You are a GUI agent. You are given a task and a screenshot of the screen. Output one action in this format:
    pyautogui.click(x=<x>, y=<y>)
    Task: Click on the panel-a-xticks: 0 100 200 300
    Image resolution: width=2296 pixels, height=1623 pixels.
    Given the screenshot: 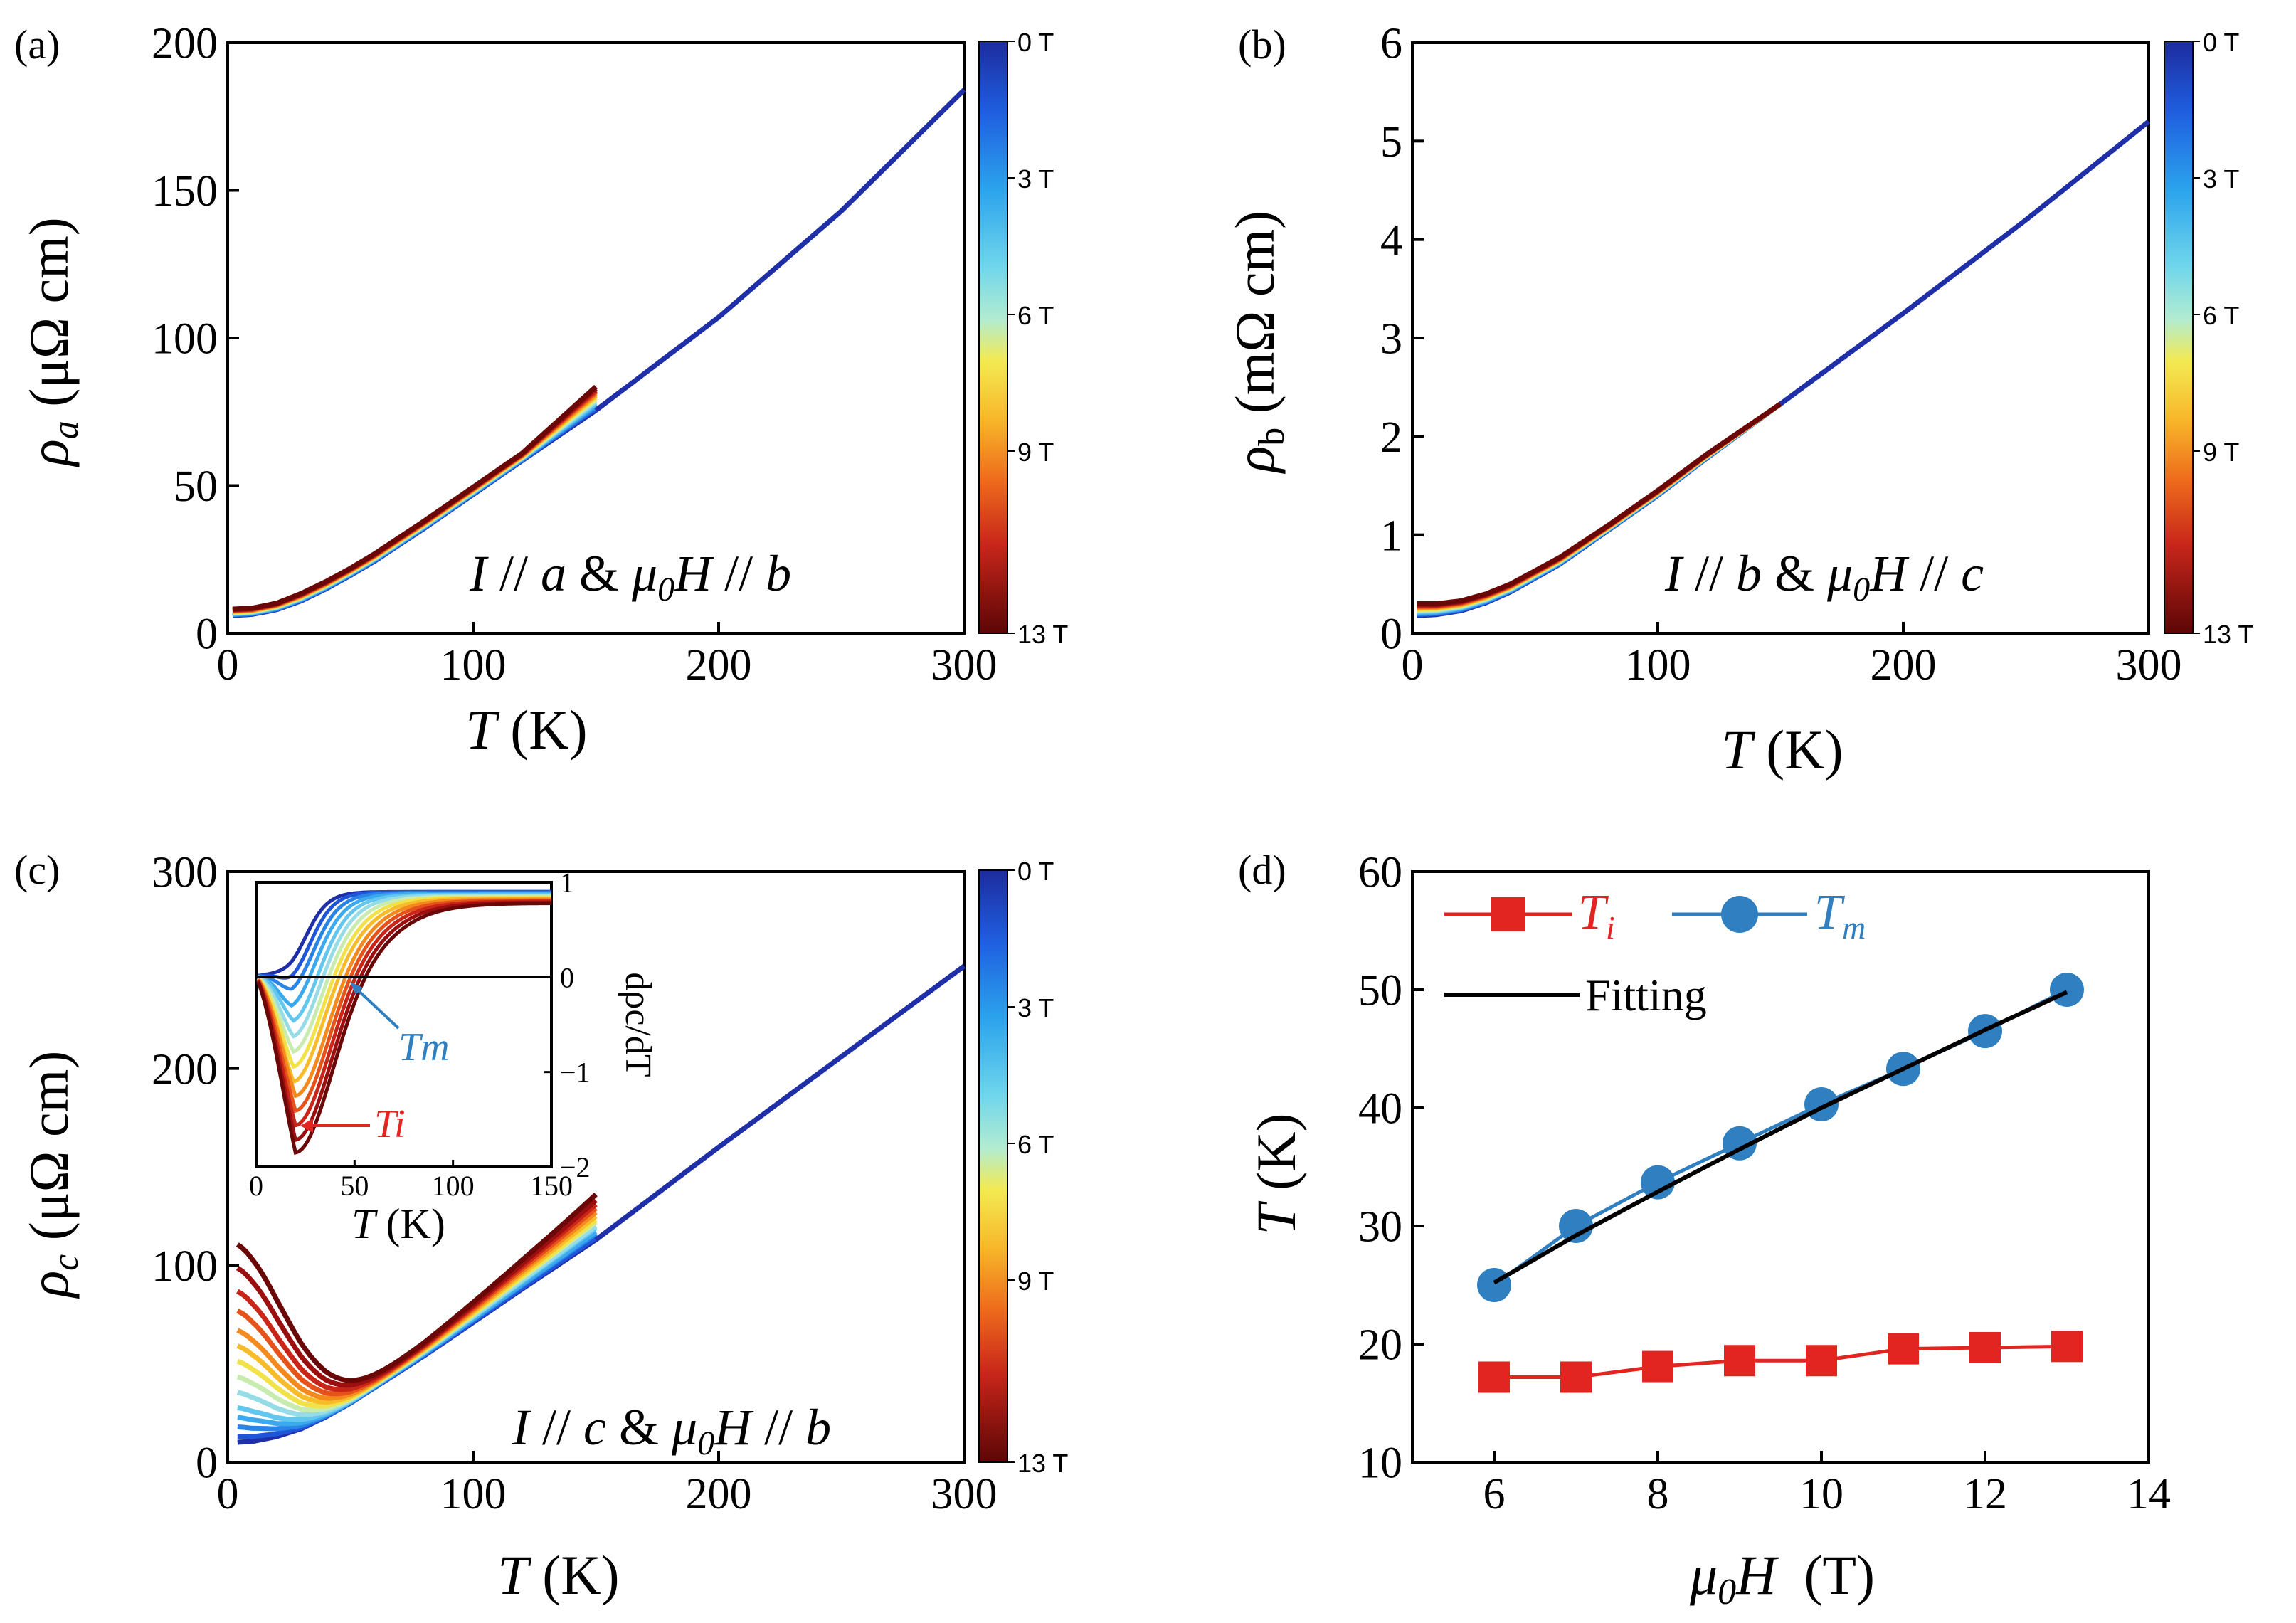 What is the action you would take?
    pyautogui.click(x=607, y=655)
    